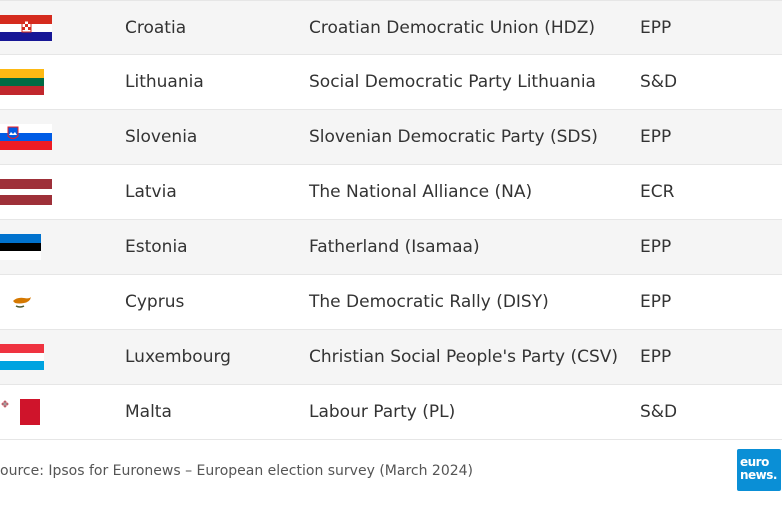 Image resolution: width=782 pixels, height=531 pixels. I want to click on party-name: Slovenian Democratic Party (SDS), so click(453, 137).